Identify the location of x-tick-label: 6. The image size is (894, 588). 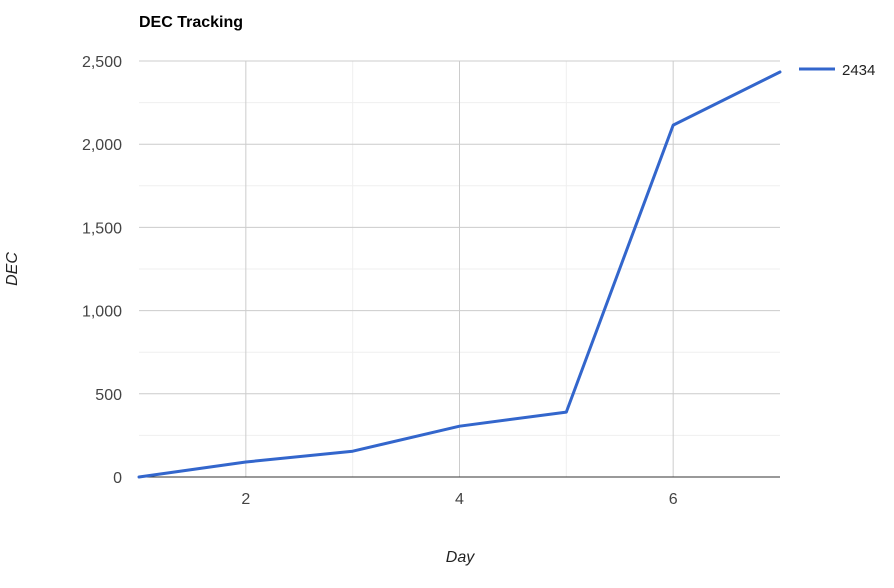
(673, 499).